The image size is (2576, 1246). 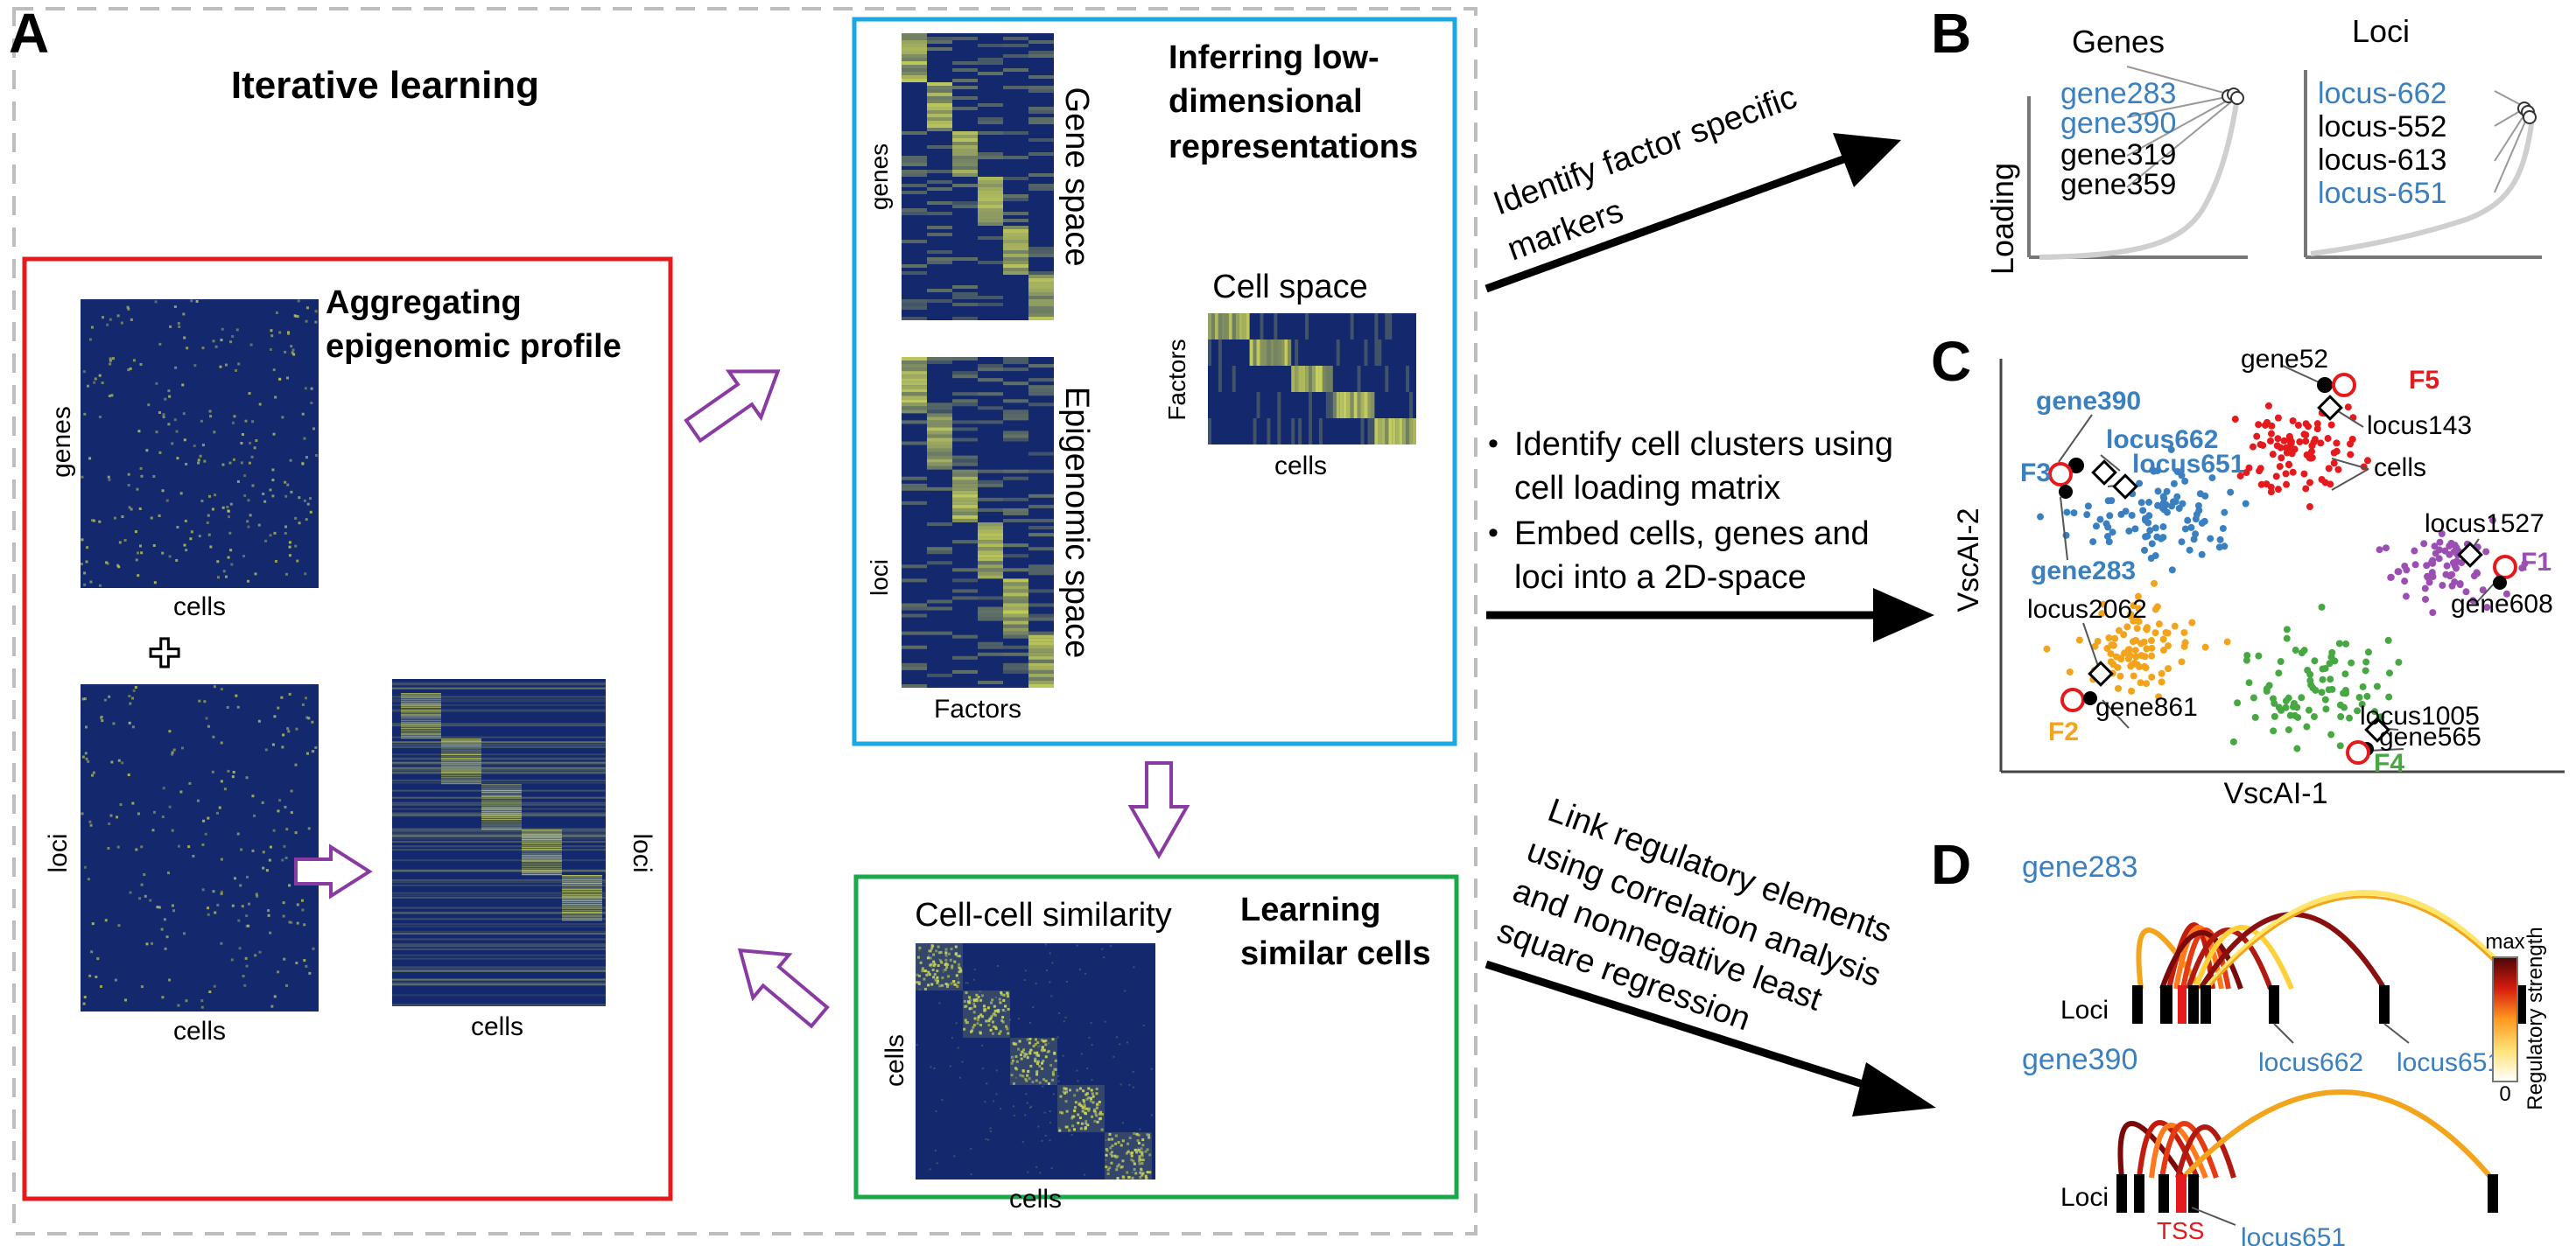 What do you see at coordinates (1312, 378) in the screenshot?
I see `cell-space-heatmap` at bounding box center [1312, 378].